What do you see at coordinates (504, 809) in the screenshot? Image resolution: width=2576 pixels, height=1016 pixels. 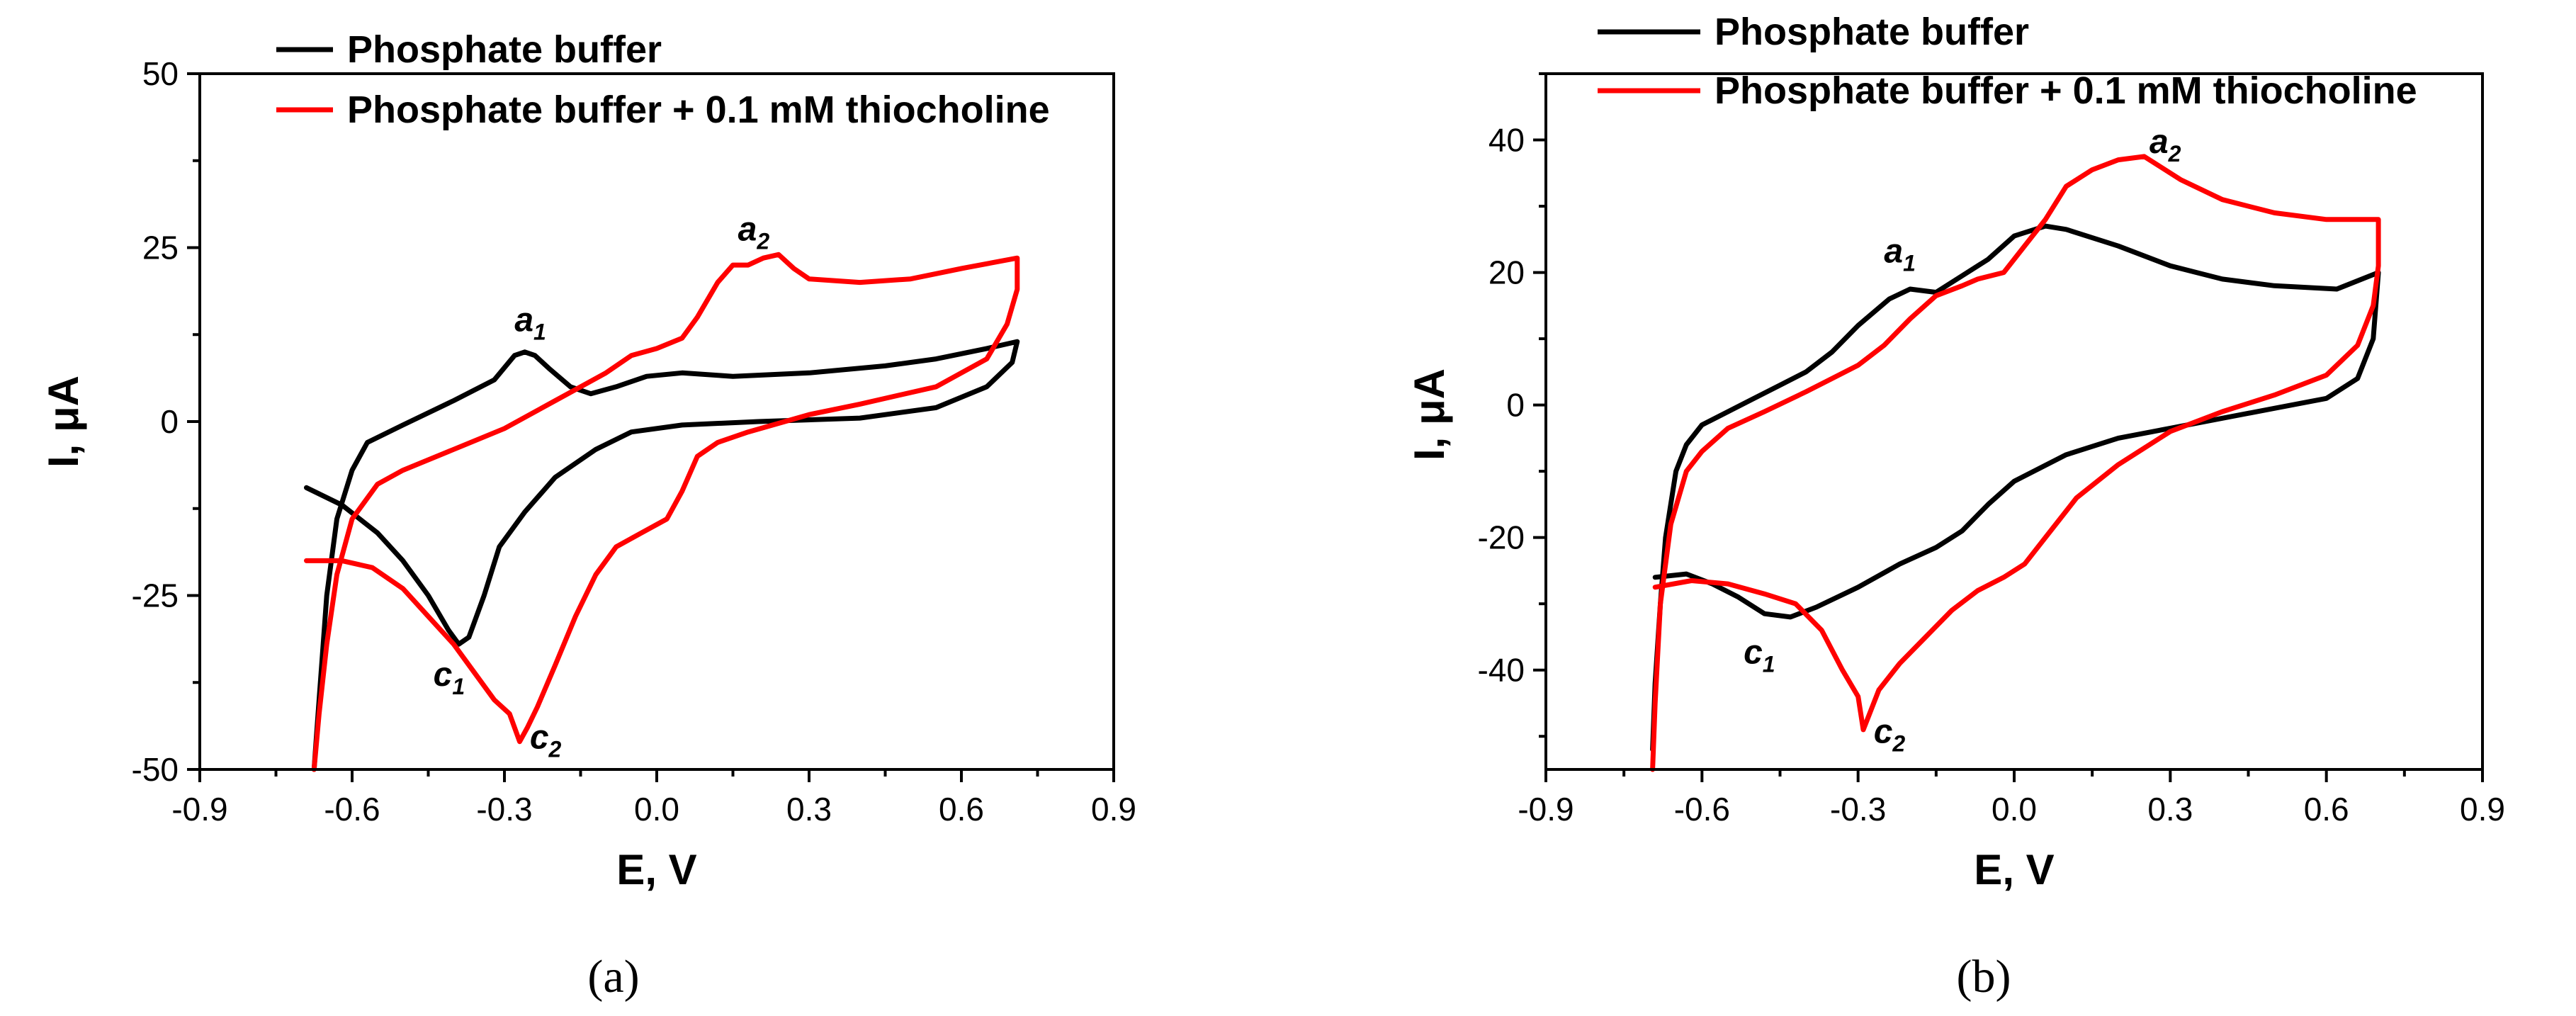 I see `x-tick-label-a: -0.3` at bounding box center [504, 809].